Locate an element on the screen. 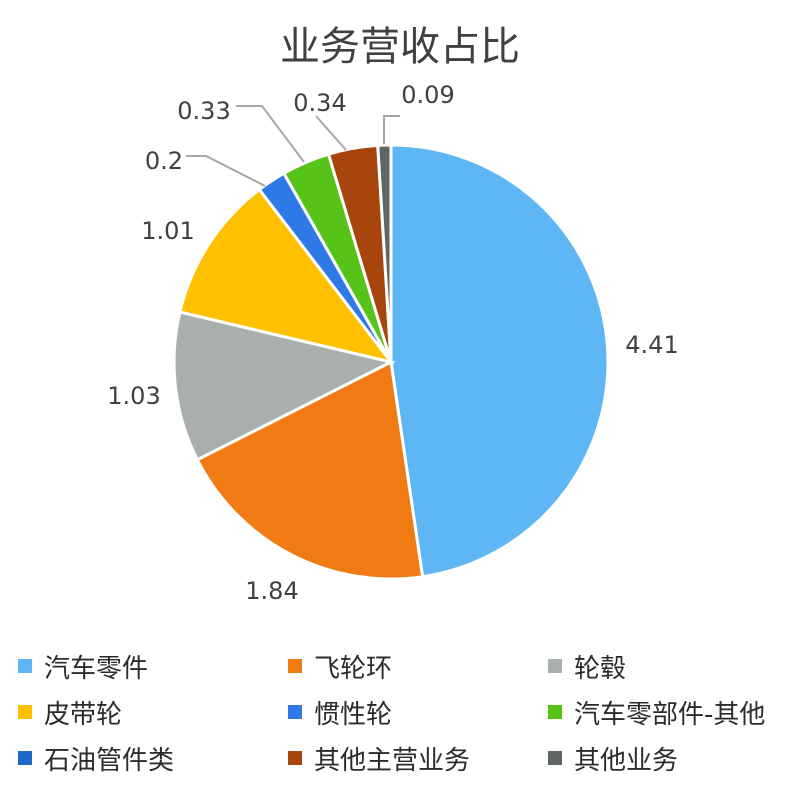 This screenshot has width=800, height=804. data-label-3: 1.01 is located at coordinates (167, 231).